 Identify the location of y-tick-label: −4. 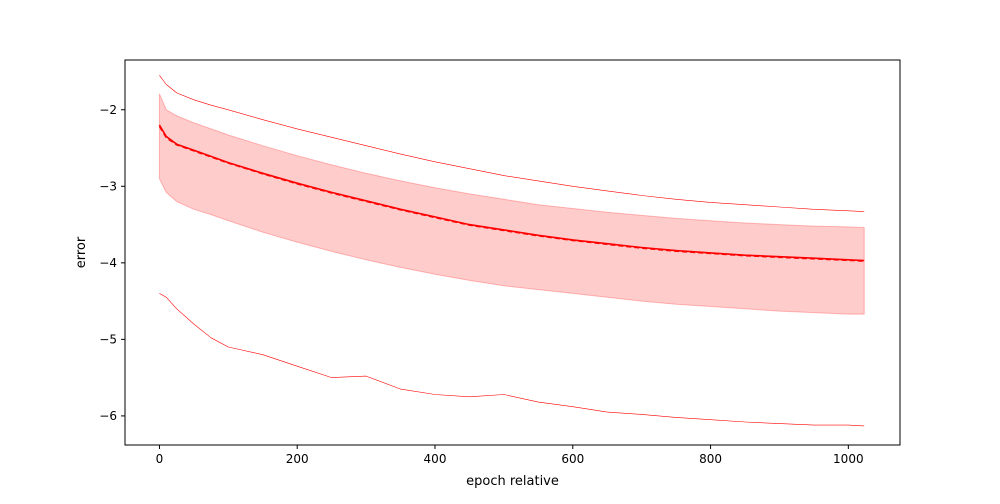
(108, 263).